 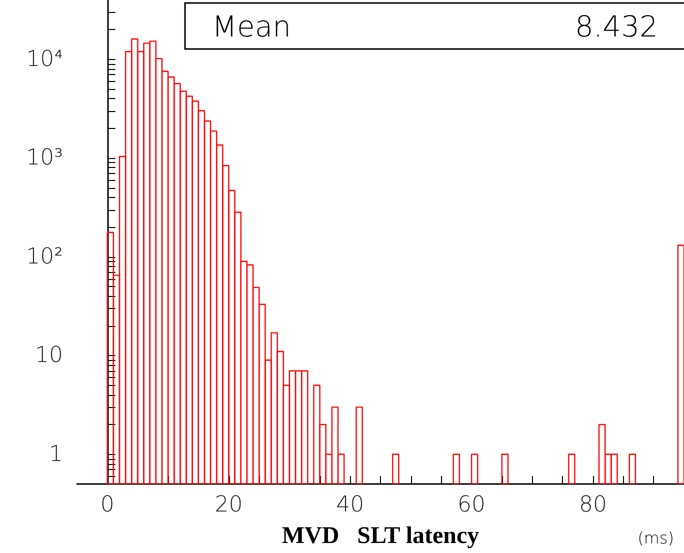 I want to click on y-tick-label: 10², so click(x=44, y=257).